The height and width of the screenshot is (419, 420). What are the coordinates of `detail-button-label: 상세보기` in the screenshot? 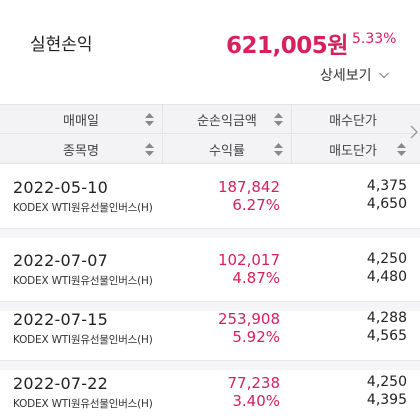 It's located at (346, 76).